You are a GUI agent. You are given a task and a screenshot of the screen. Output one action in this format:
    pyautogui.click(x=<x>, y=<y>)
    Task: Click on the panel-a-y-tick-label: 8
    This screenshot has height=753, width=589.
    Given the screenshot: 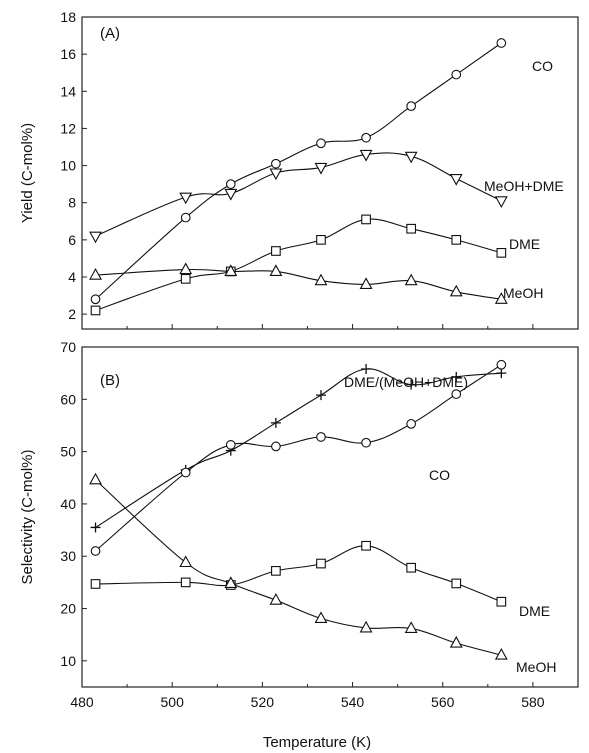 What is the action you would take?
    pyautogui.click(x=72, y=203)
    